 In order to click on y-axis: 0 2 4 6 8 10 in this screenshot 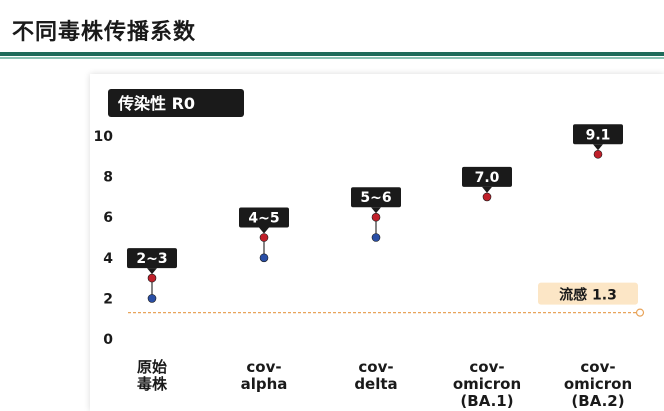, I will do `click(104, 238)`.